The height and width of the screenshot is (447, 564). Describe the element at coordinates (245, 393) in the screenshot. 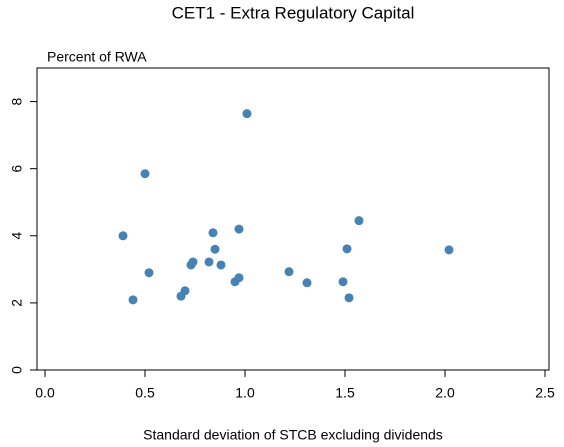

I see `x-tick-label: 1.0` at that location.